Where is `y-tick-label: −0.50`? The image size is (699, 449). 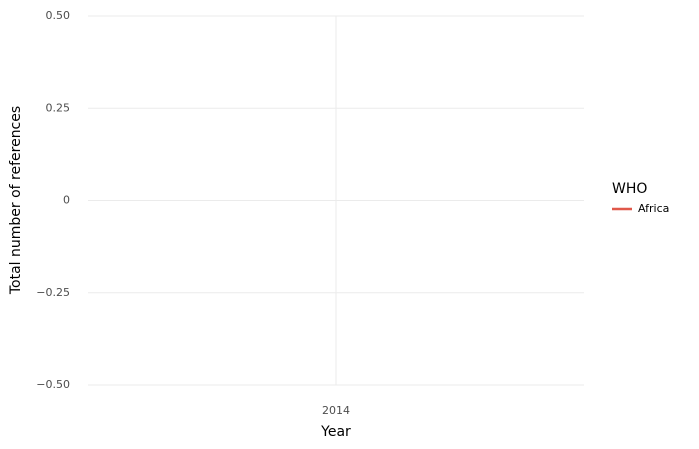
y-tick-label: −0.50 is located at coordinates (53, 384).